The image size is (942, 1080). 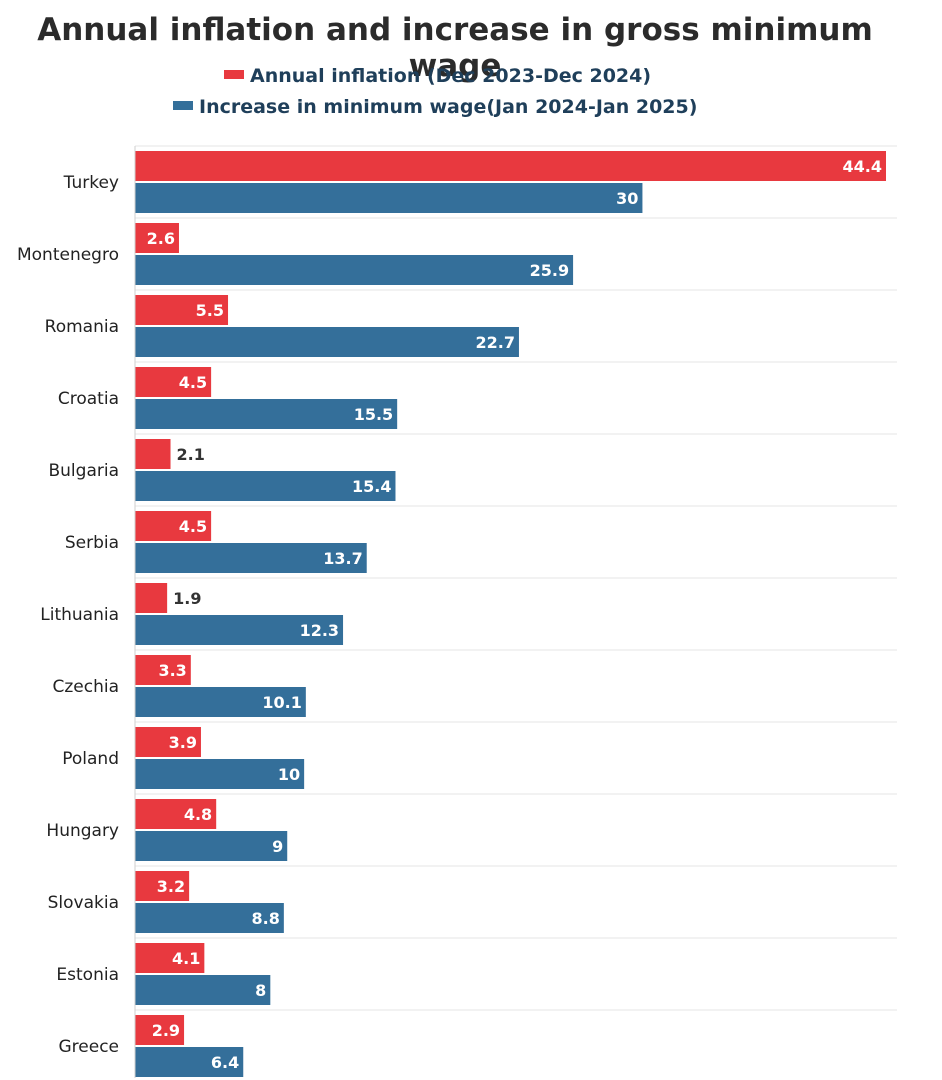 What do you see at coordinates (172, 670) in the screenshot?
I see `data-label: 3.3` at bounding box center [172, 670].